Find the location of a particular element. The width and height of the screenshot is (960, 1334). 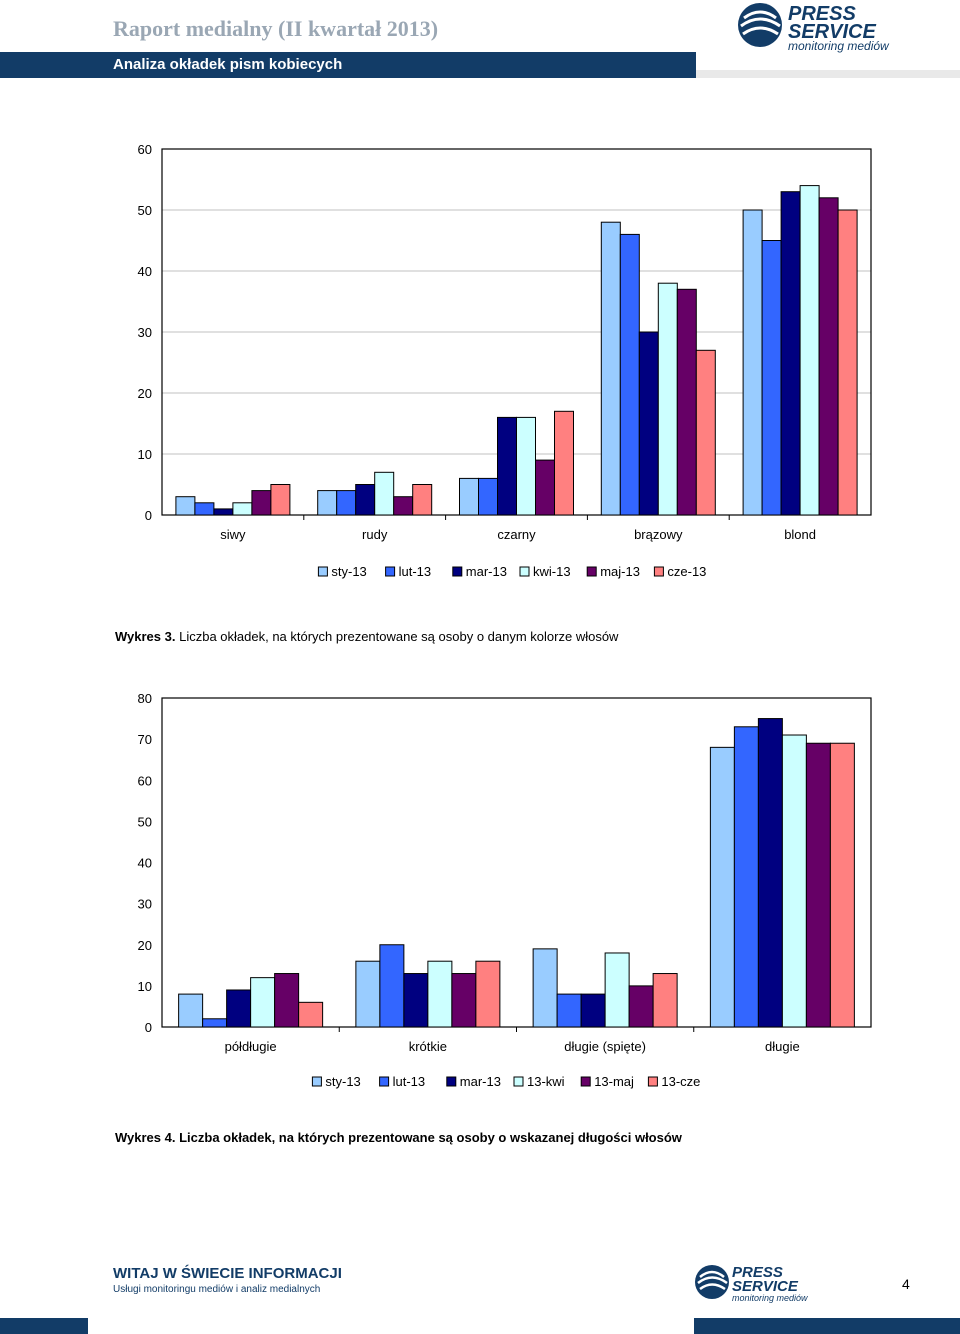

chart1-y-tick-label: 40 is located at coordinates (145, 271).